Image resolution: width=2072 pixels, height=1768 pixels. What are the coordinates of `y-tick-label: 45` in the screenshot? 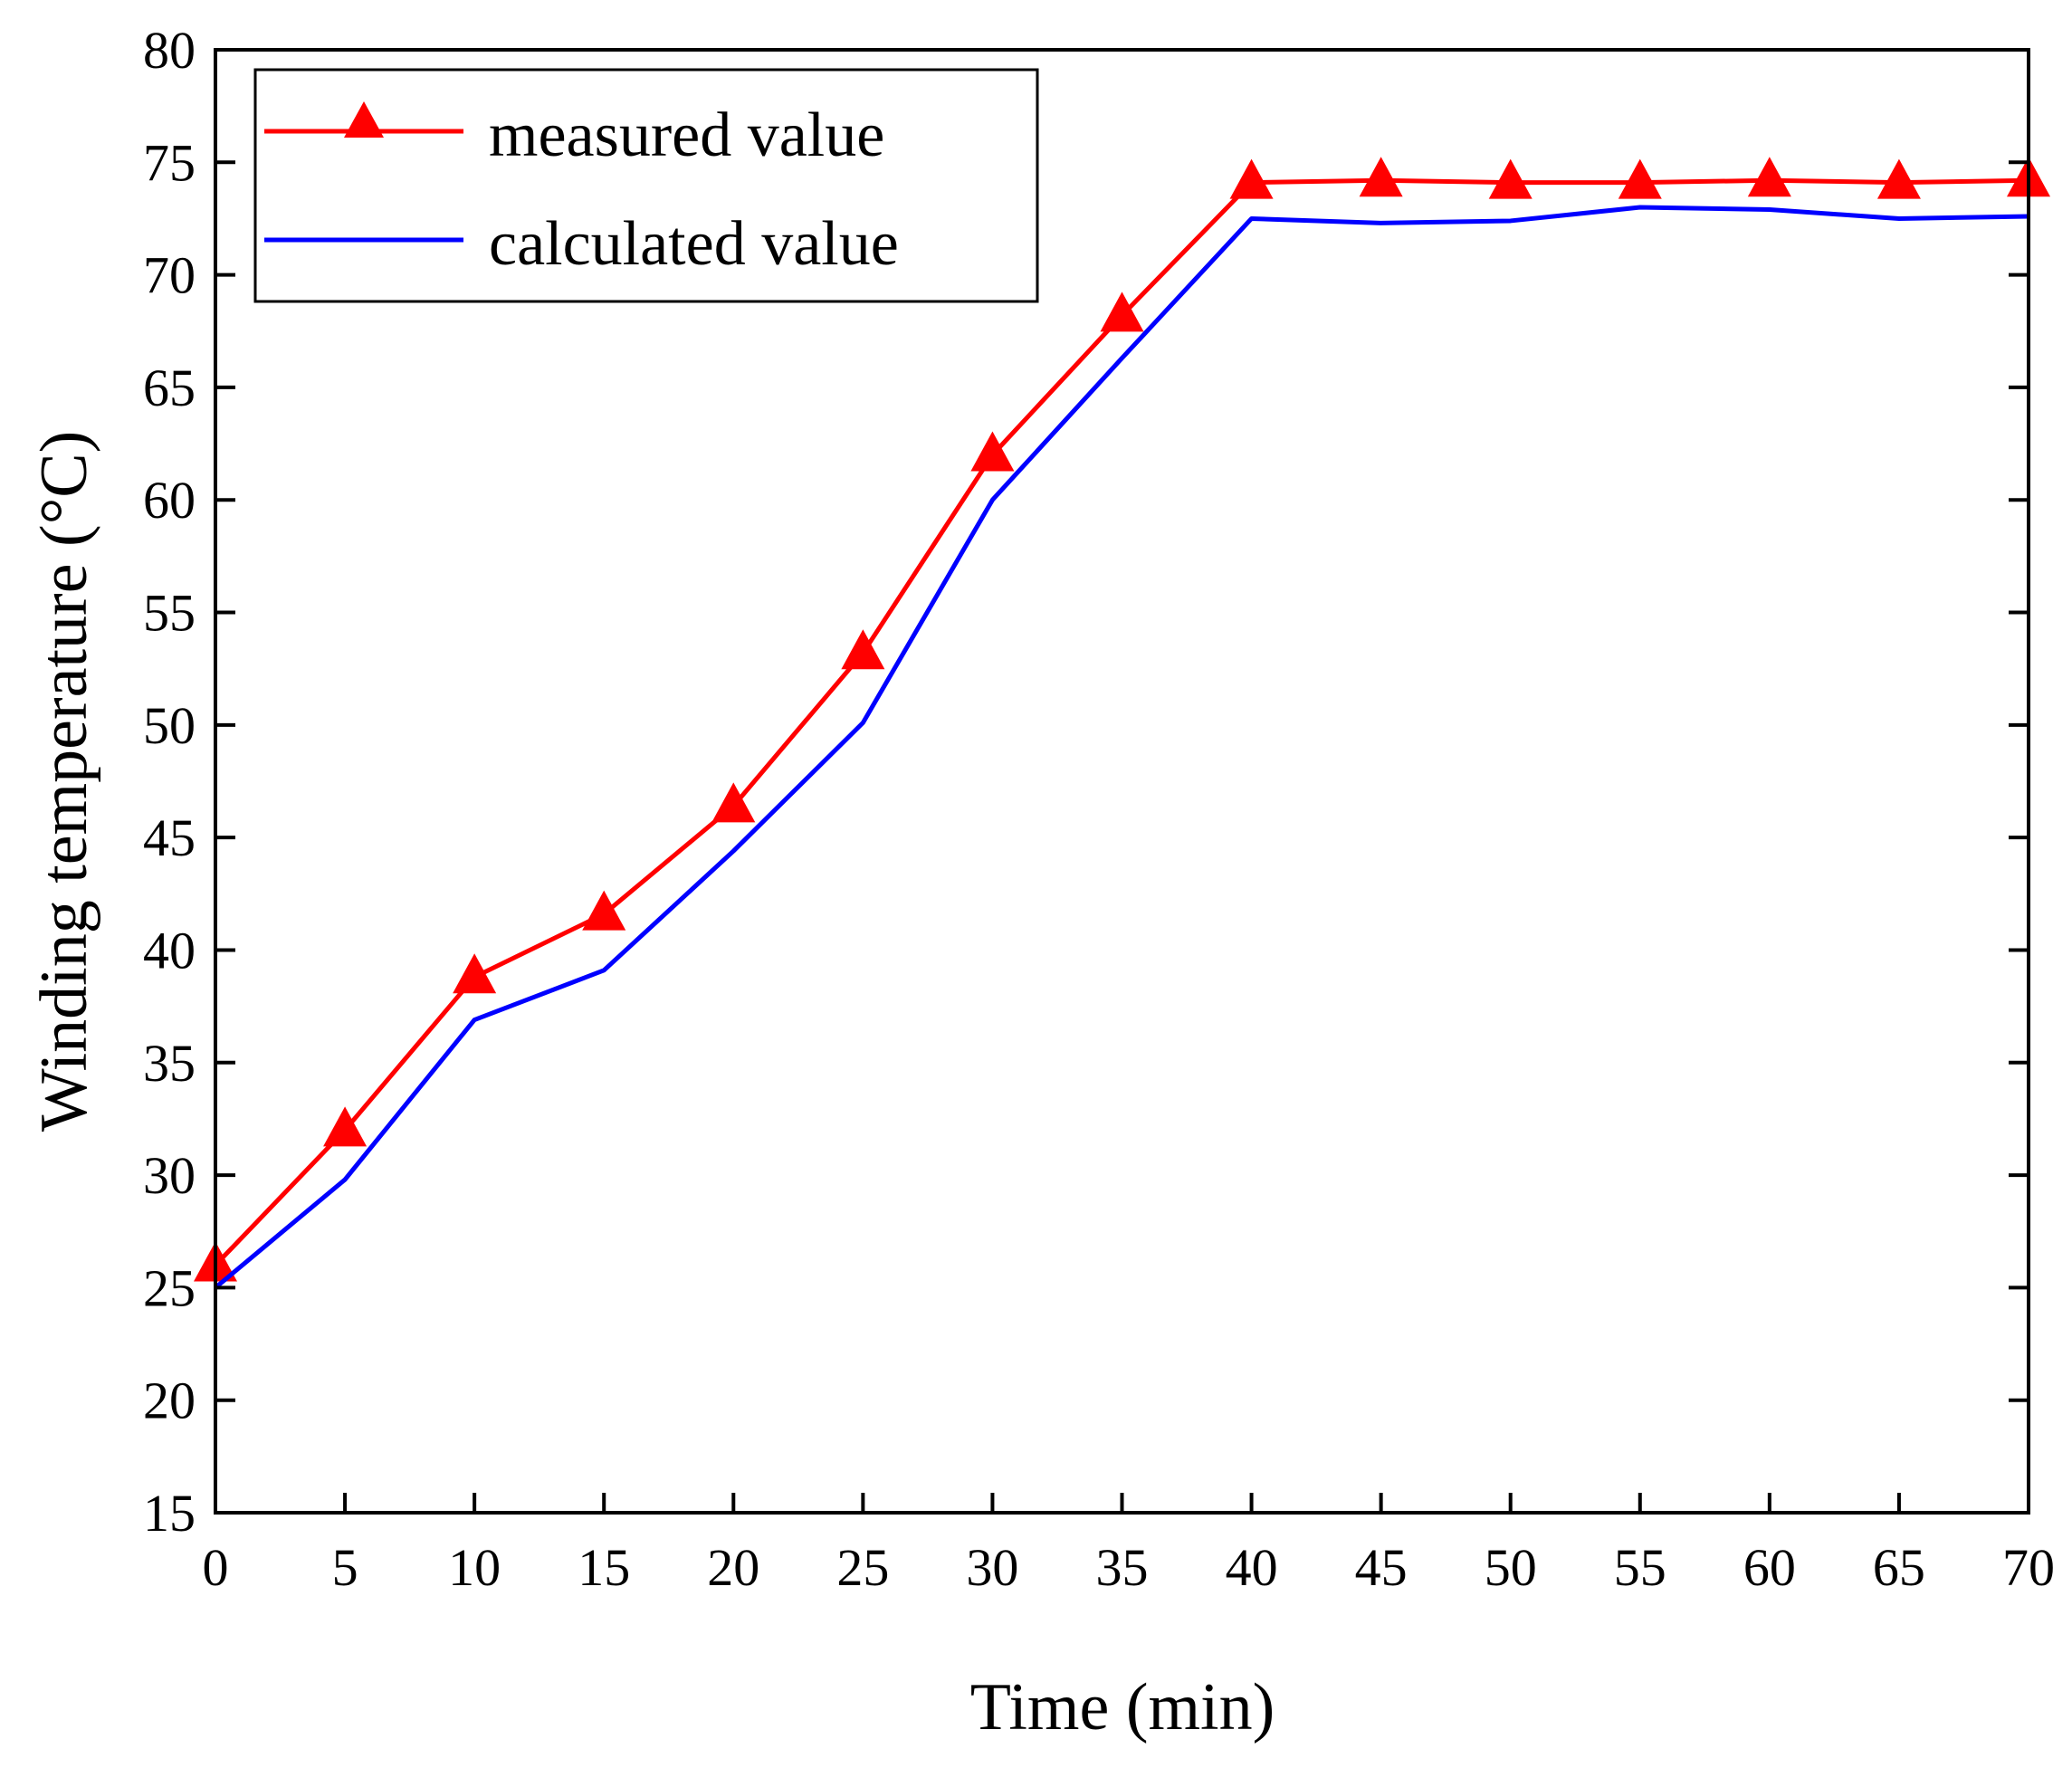 It's located at (169, 837).